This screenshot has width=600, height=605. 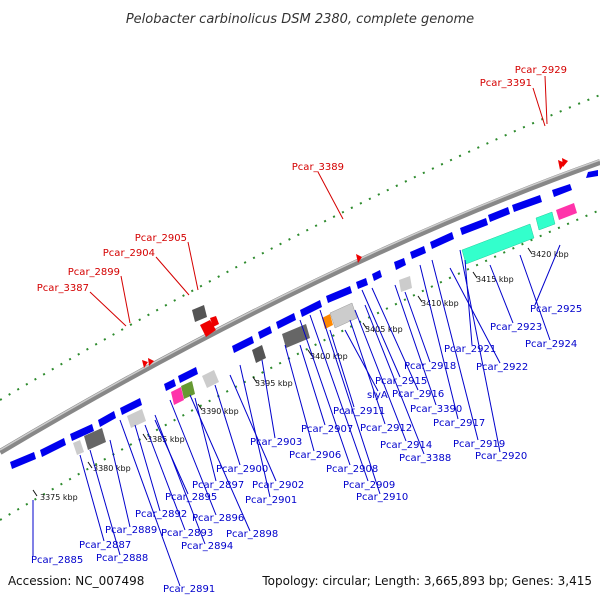 I want to click on gene-label: Pcar_2903, so click(x=276, y=442).